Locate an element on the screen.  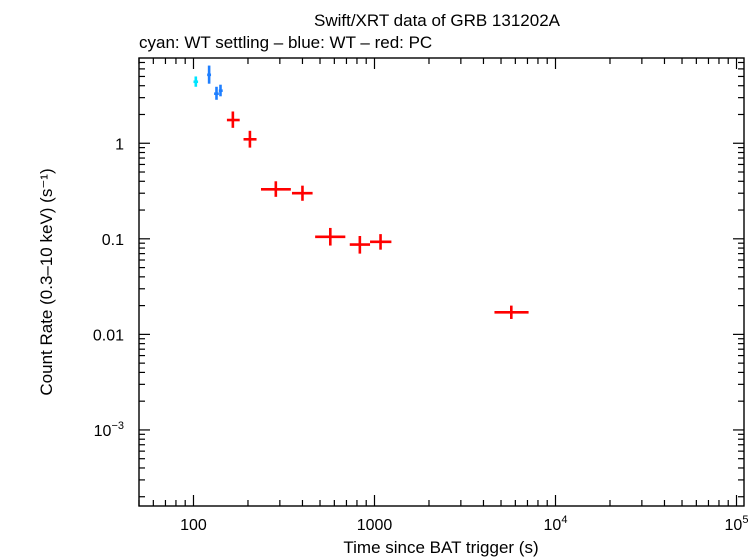
x-tick-label: 10⁵ is located at coordinates (737, 524).